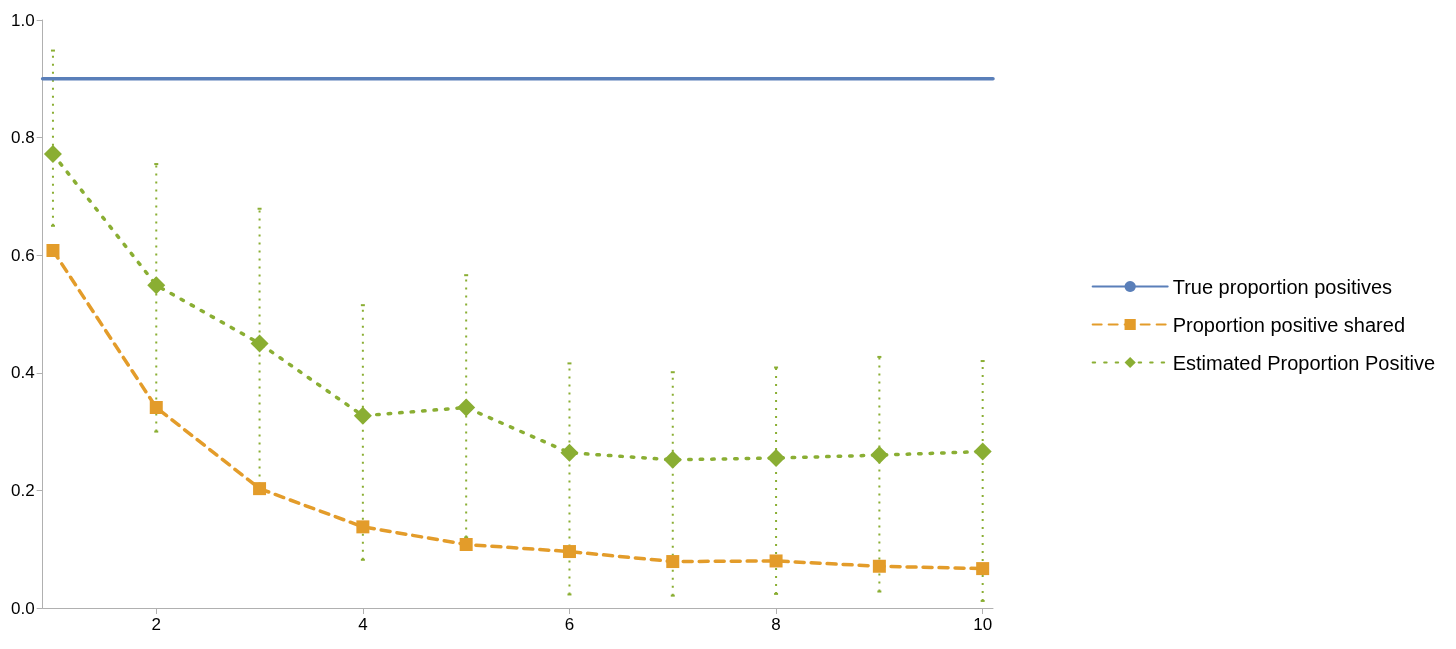 The image size is (1456, 649). Describe the element at coordinates (1282, 286) in the screenshot. I see `legend-label: True proportion positives` at that location.